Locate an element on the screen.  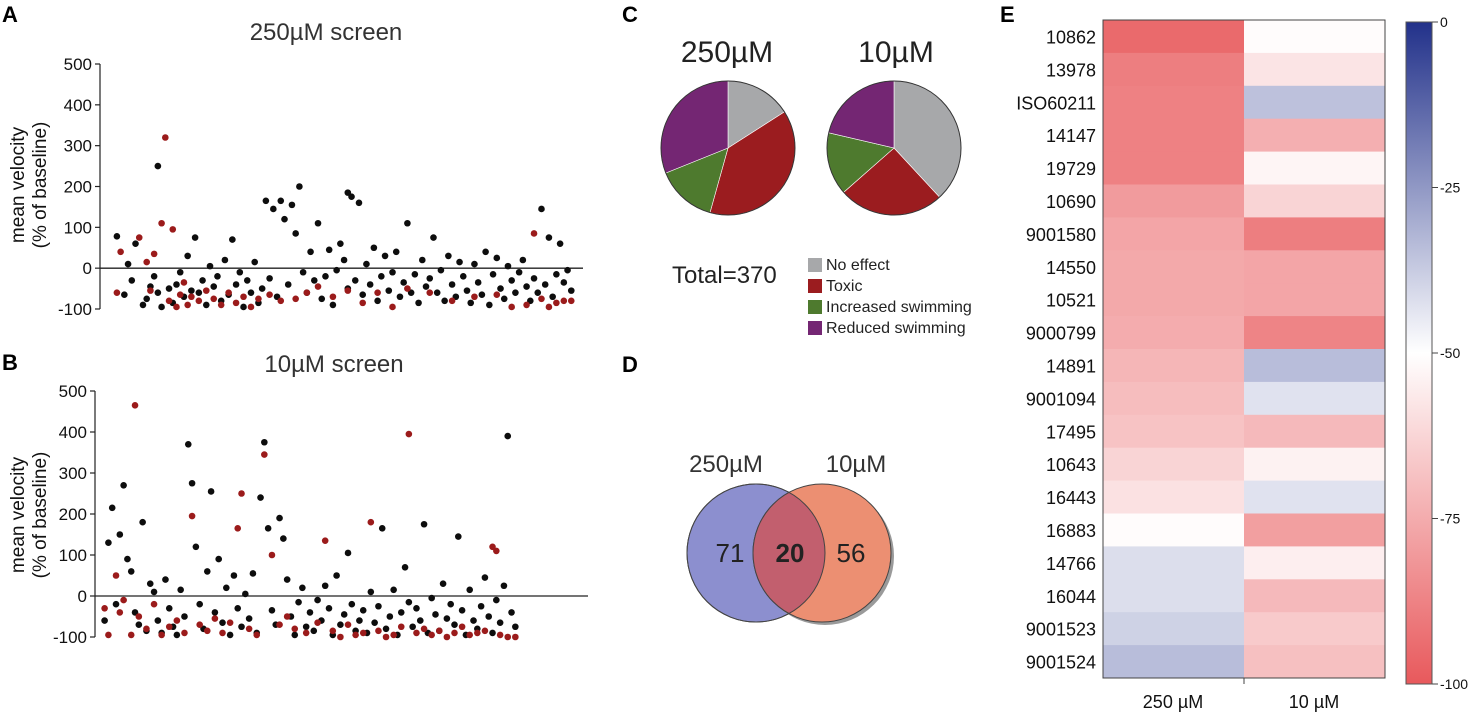
heatmap-col-label-250: 250 µM is located at coordinates (1173, 702).